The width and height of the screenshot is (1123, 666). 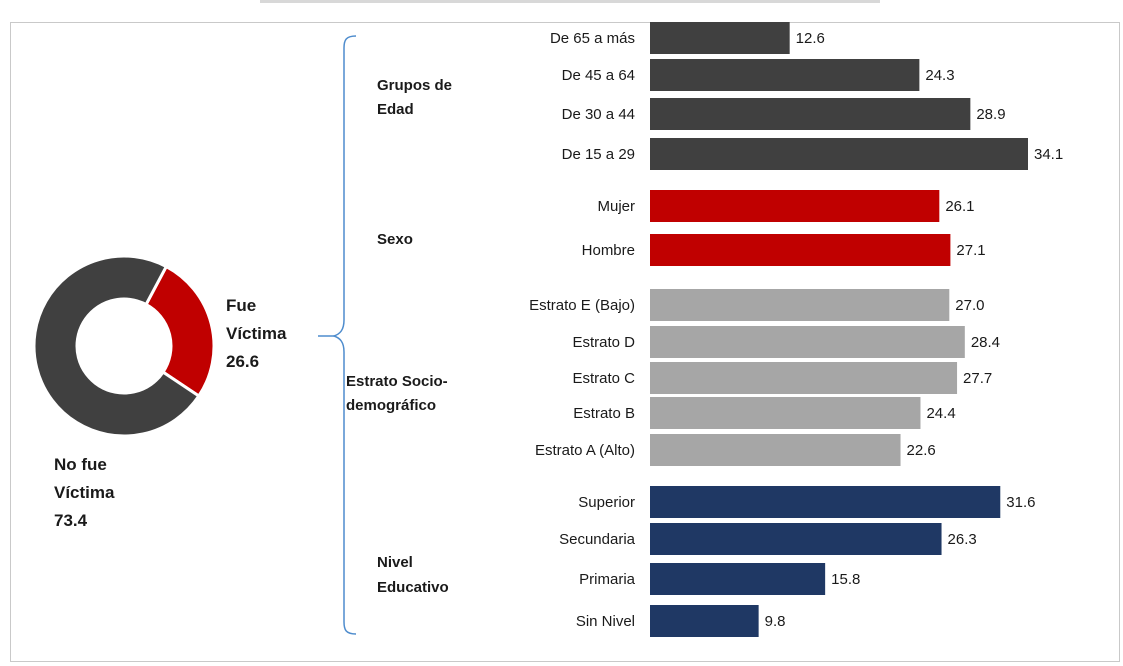 I want to click on bar-value-label: 34.1, so click(x=1048, y=154).